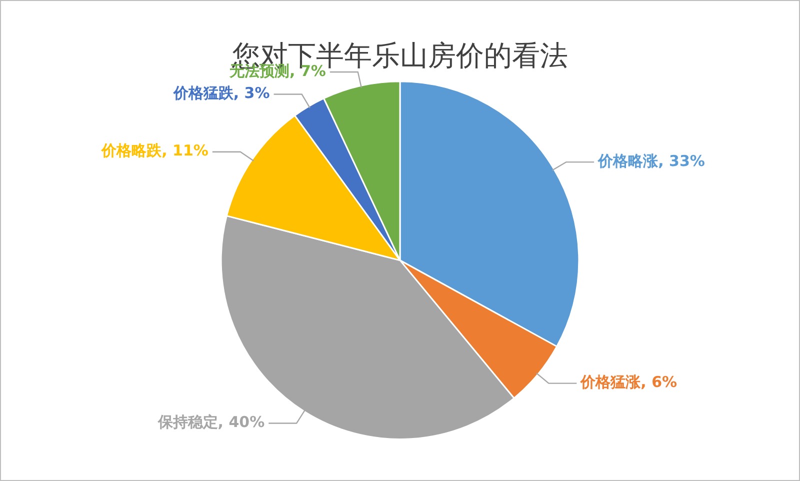  Describe the element at coordinates (154, 151) in the screenshot. I see `slice-label: 价格略跌, 11%` at that location.